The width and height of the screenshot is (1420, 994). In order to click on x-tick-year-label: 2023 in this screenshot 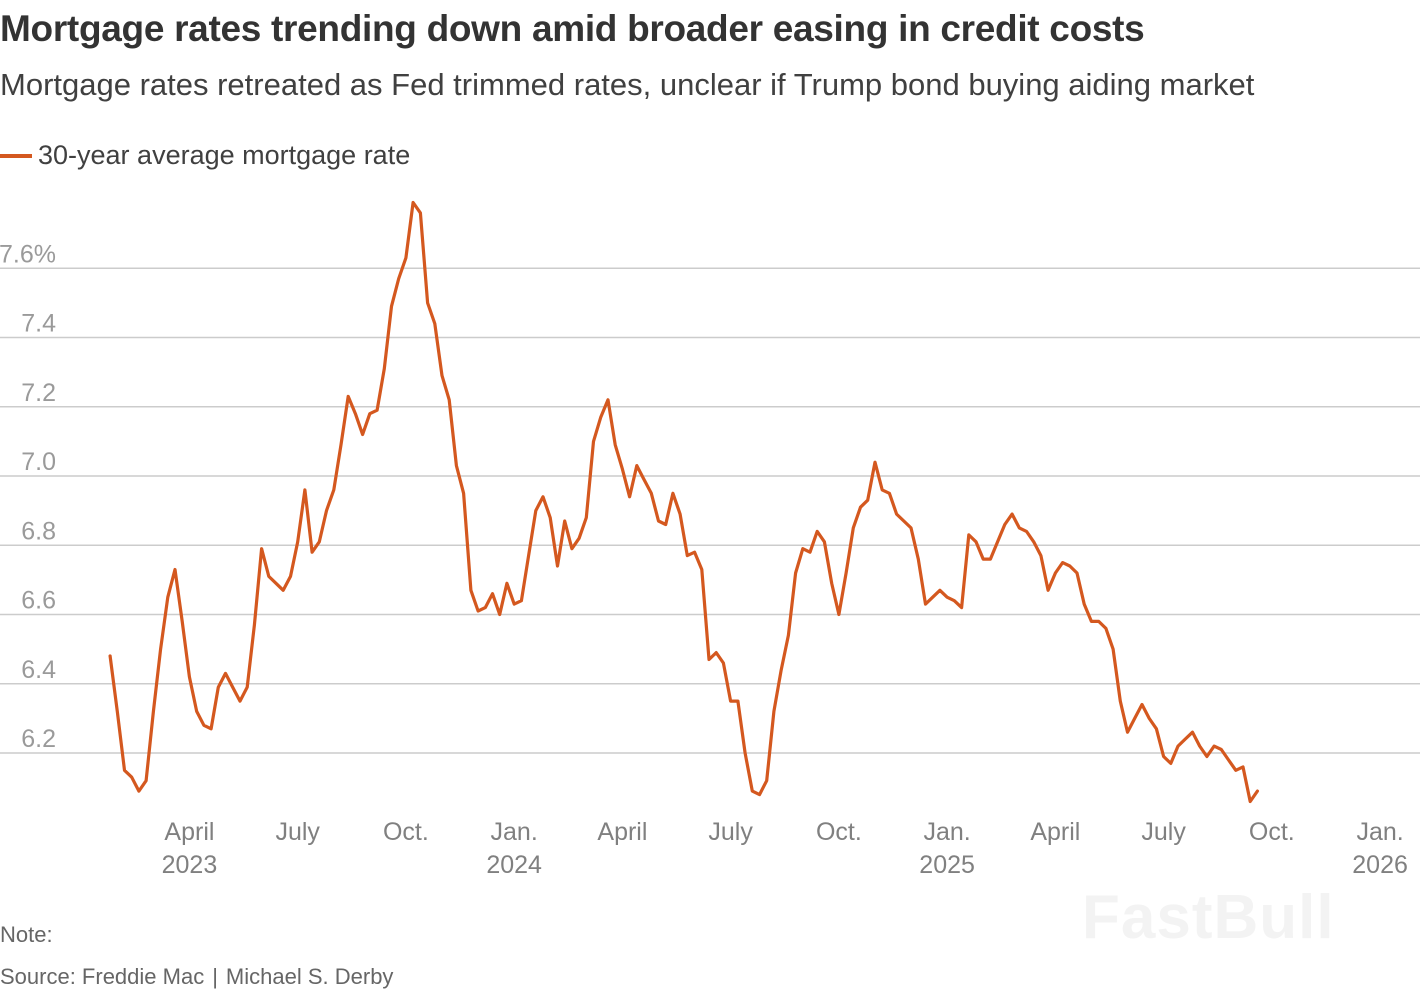, I will do `click(190, 865)`.